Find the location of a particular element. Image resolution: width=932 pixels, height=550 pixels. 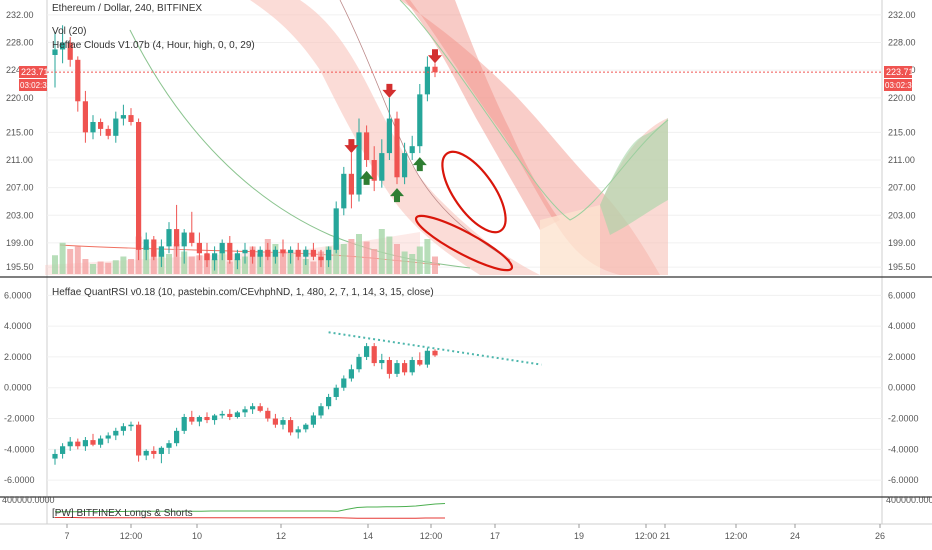

time-tick-label: 19 is located at coordinates (579, 536).